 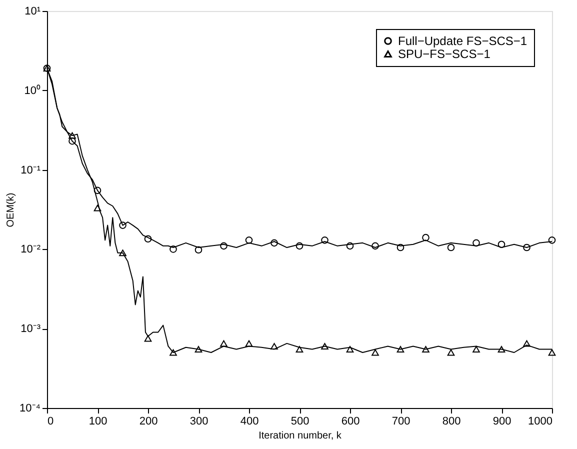 What do you see at coordinates (463, 41) in the screenshot?
I see `legend-label: Full−Update FS−SCS−1` at bounding box center [463, 41].